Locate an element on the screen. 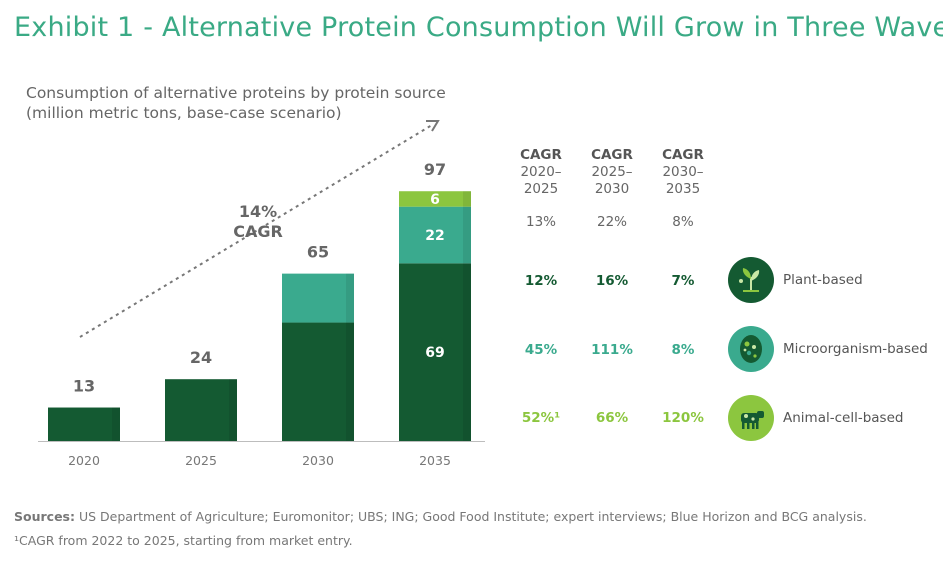  trend-label-cagr: CAGR is located at coordinates (258, 231).